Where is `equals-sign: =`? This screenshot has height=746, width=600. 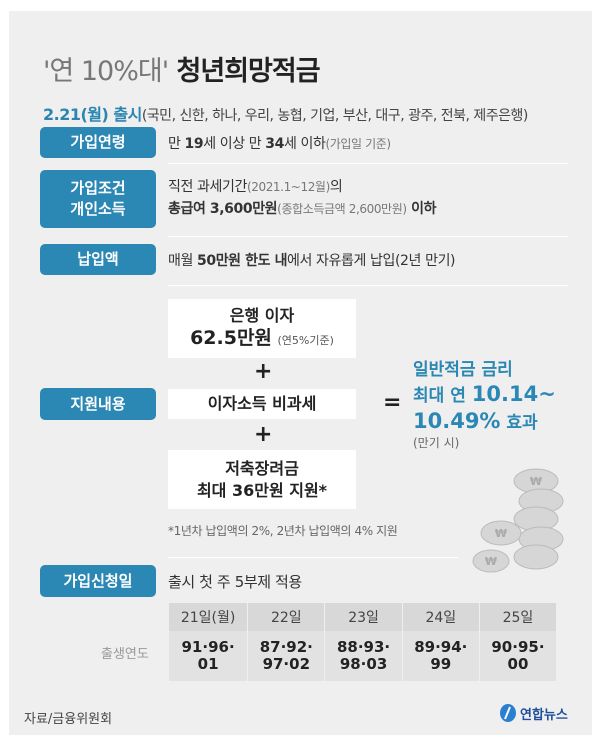
equals-sign: = is located at coordinates (392, 402).